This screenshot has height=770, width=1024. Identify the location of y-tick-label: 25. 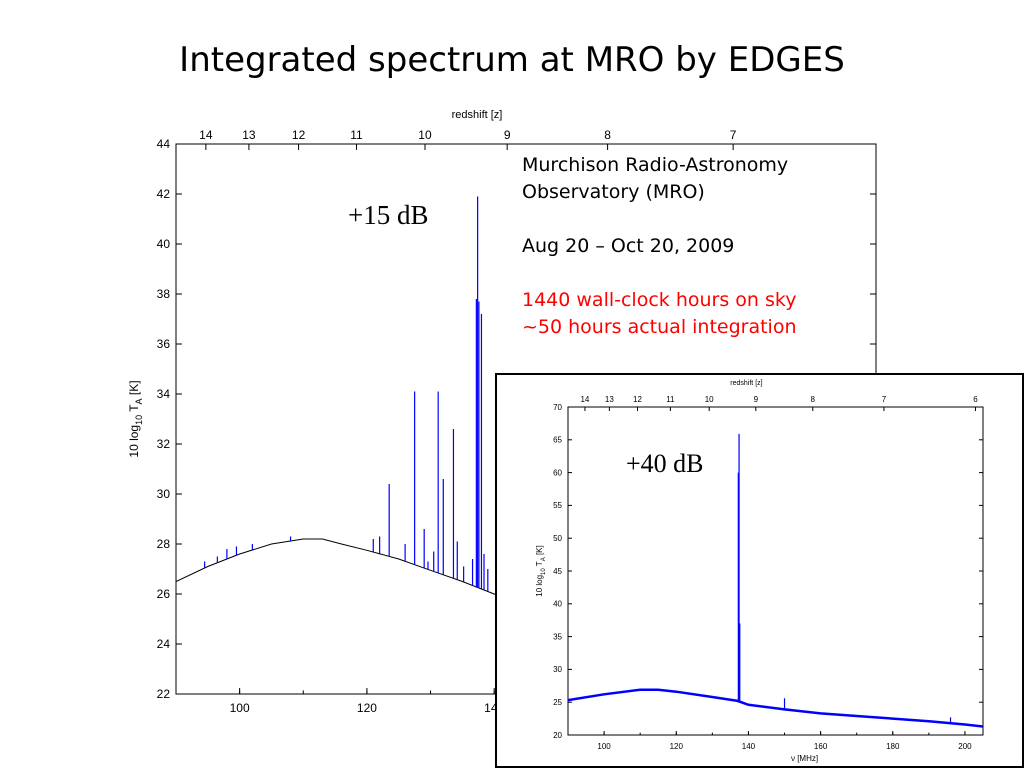
(557, 702).